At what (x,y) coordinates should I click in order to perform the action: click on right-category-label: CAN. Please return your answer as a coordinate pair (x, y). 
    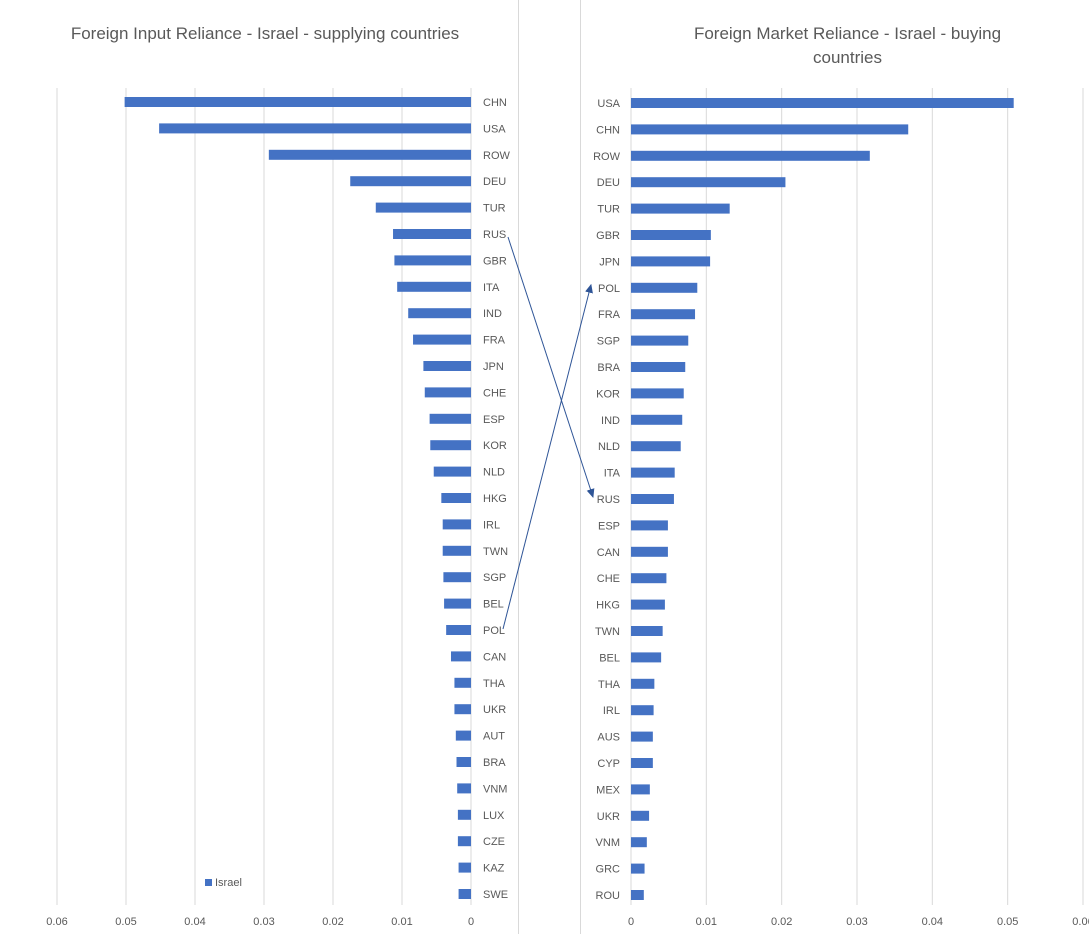
    Looking at the image, I should click on (608, 553).